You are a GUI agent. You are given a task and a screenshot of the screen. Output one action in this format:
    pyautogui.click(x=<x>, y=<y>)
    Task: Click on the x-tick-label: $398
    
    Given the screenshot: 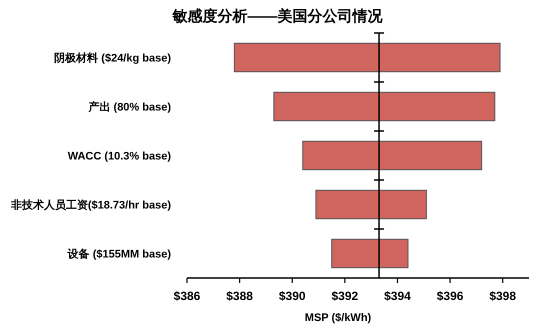 What is the action you would take?
    pyautogui.click(x=502, y=296)
    